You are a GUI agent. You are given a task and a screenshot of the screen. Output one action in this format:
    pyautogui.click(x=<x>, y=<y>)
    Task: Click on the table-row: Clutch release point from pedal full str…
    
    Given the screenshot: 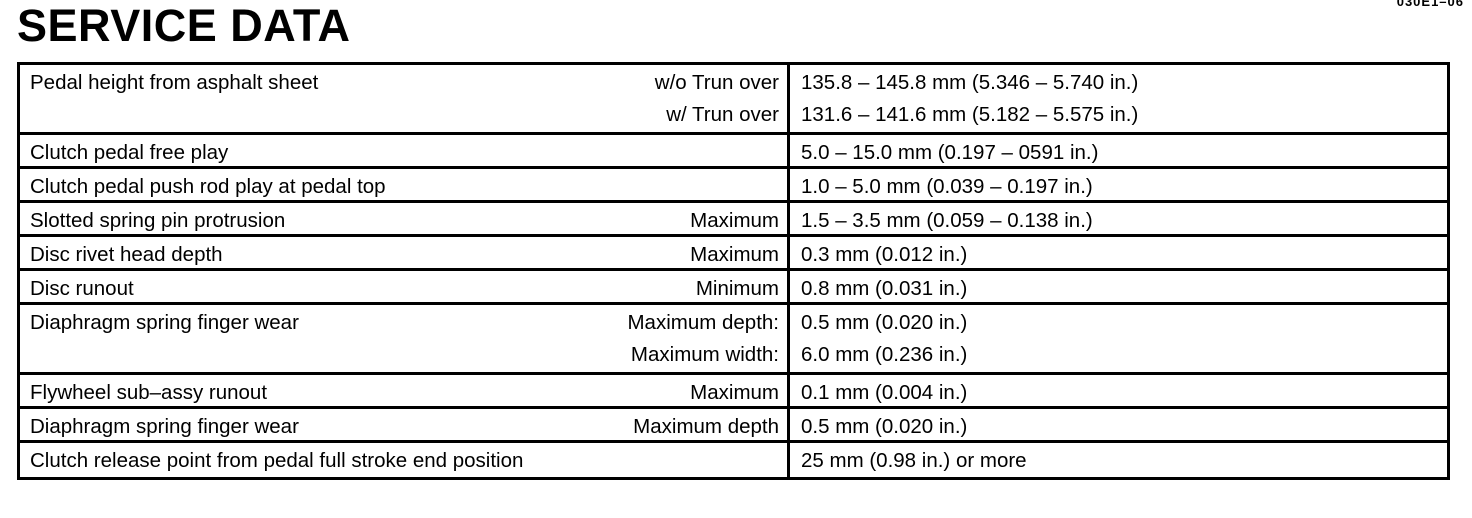 What is the action you would take?
    pyautogui.click(x=733, y=460)
    